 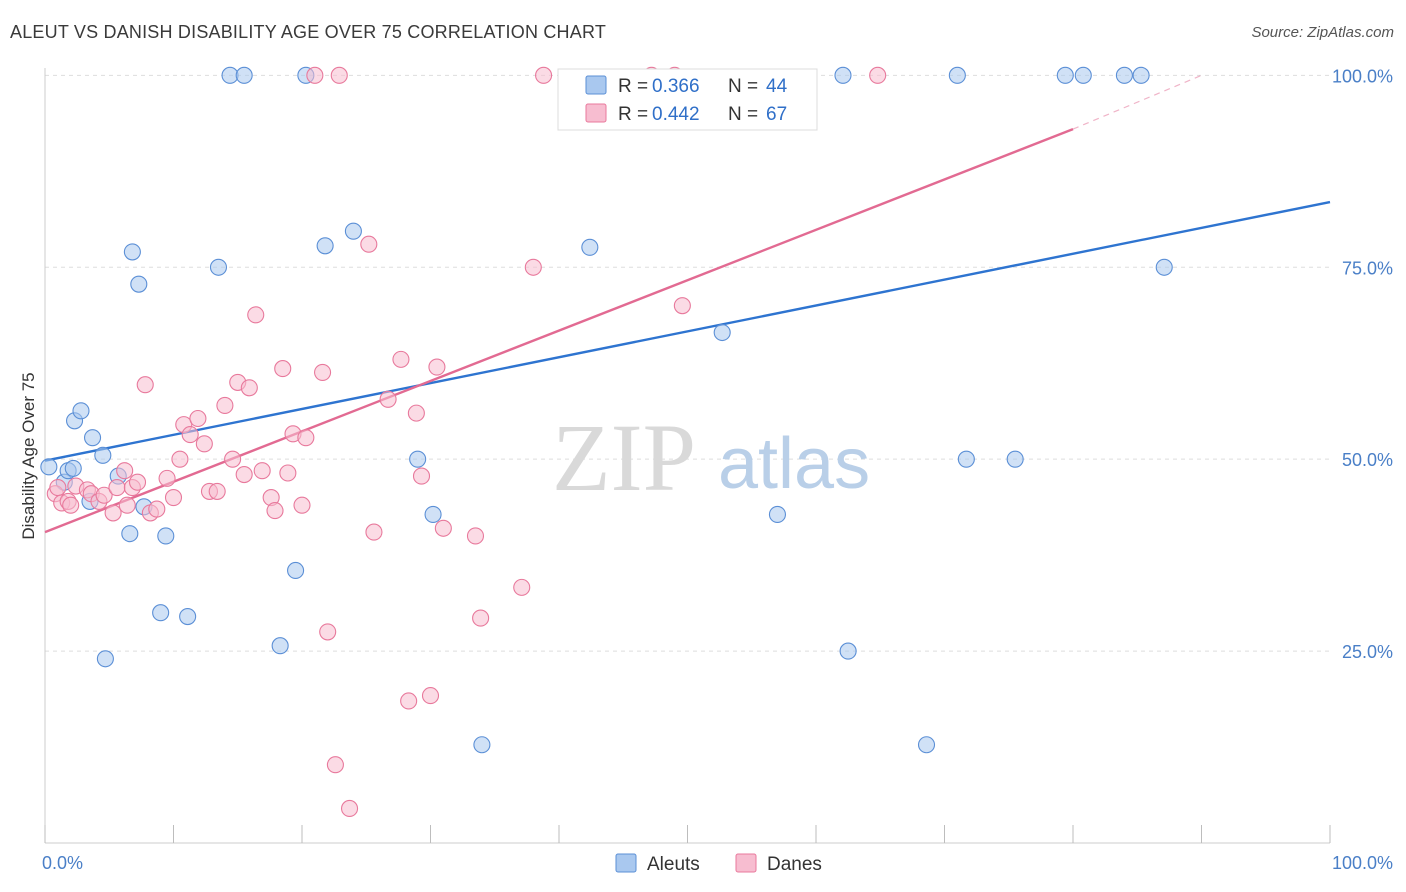 I want to click on x-tick-labels: 0.0% 100.0%, so click(x=717, y=863).